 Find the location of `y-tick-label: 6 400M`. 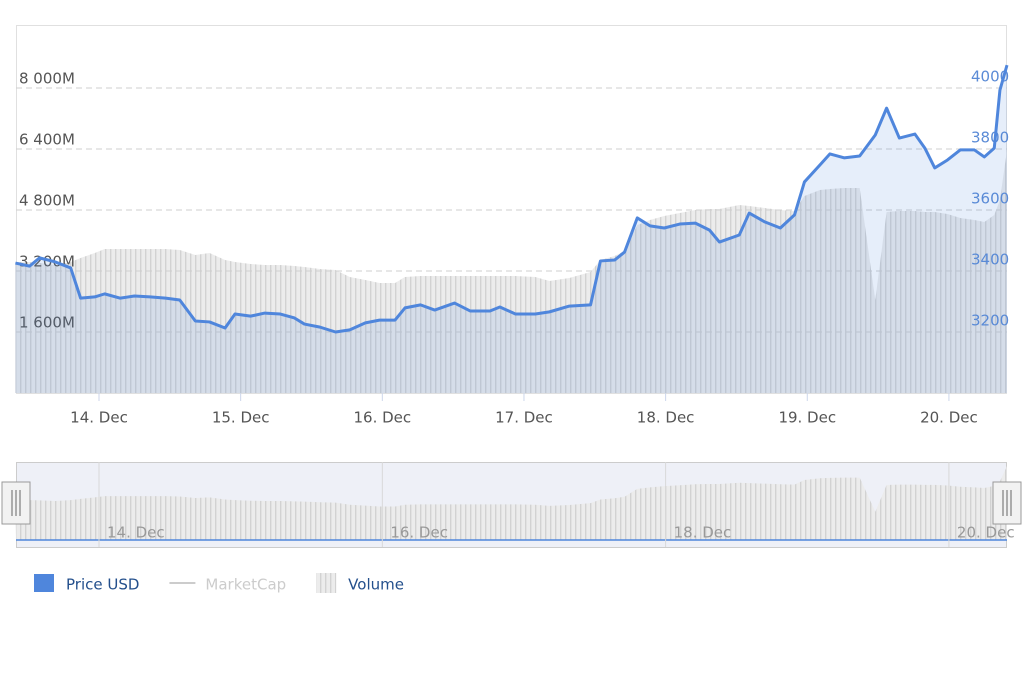

y-tick-label: 6 400M is located at coordinates (47, 139).